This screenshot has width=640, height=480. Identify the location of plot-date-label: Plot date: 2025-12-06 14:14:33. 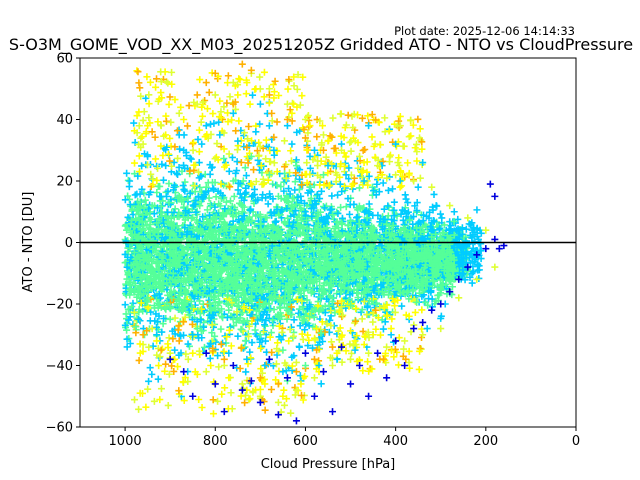
(484, 31).